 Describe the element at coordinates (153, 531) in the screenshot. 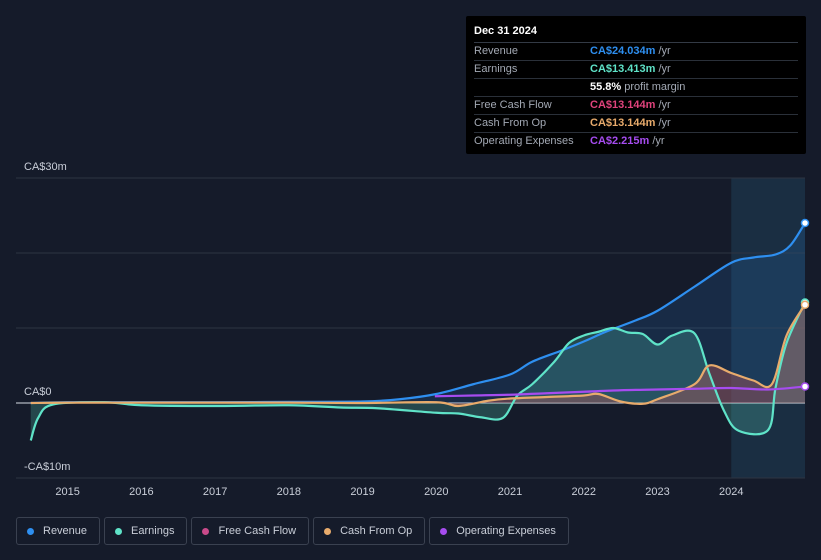

I see `legend-label: Earnings` at that location.